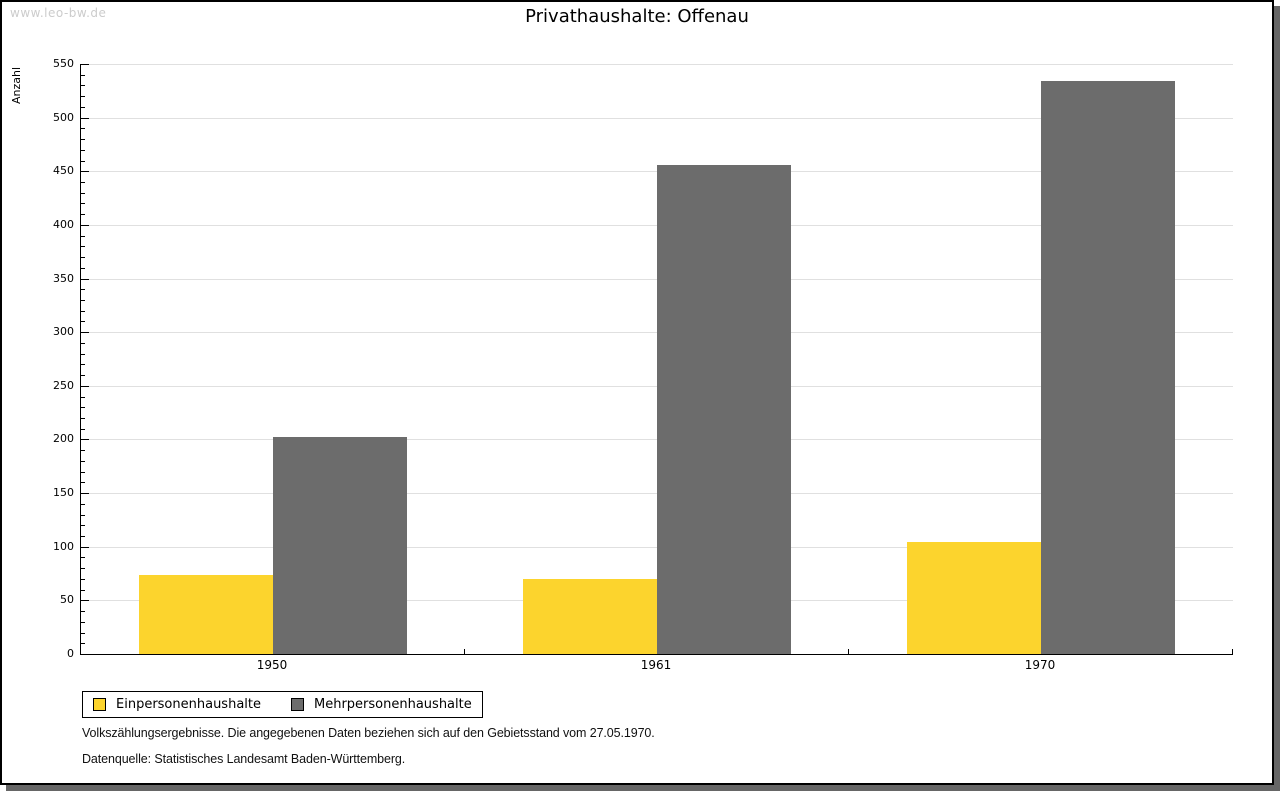  Describe the element at coordinates (63, 63) in the screenshot. I see `y-tick-label: 550` at that location.